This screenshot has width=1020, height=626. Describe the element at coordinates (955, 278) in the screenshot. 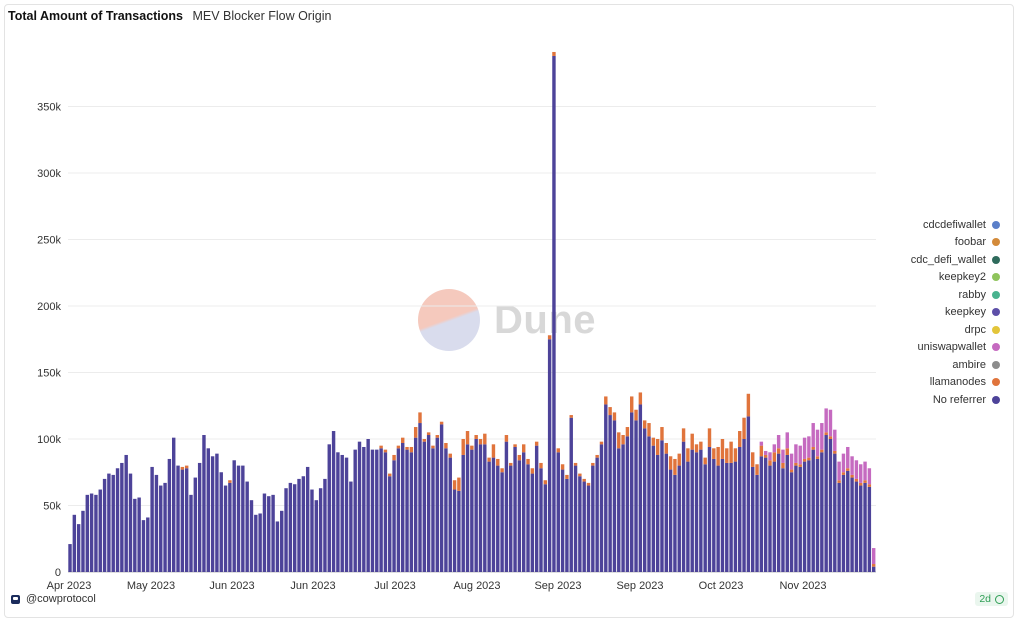

I see `legend-item: keepkey2` at that location.